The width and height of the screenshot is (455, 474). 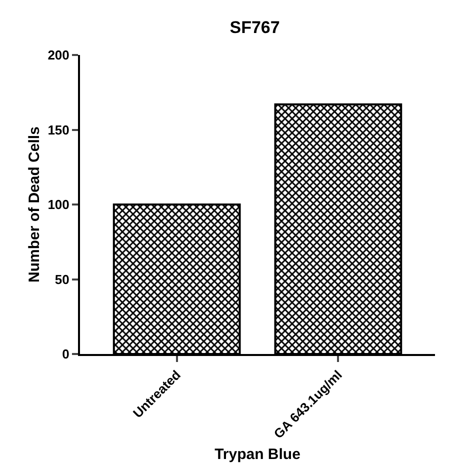 I want to click on y-tick-label: 0, so click(x=66, y=354).